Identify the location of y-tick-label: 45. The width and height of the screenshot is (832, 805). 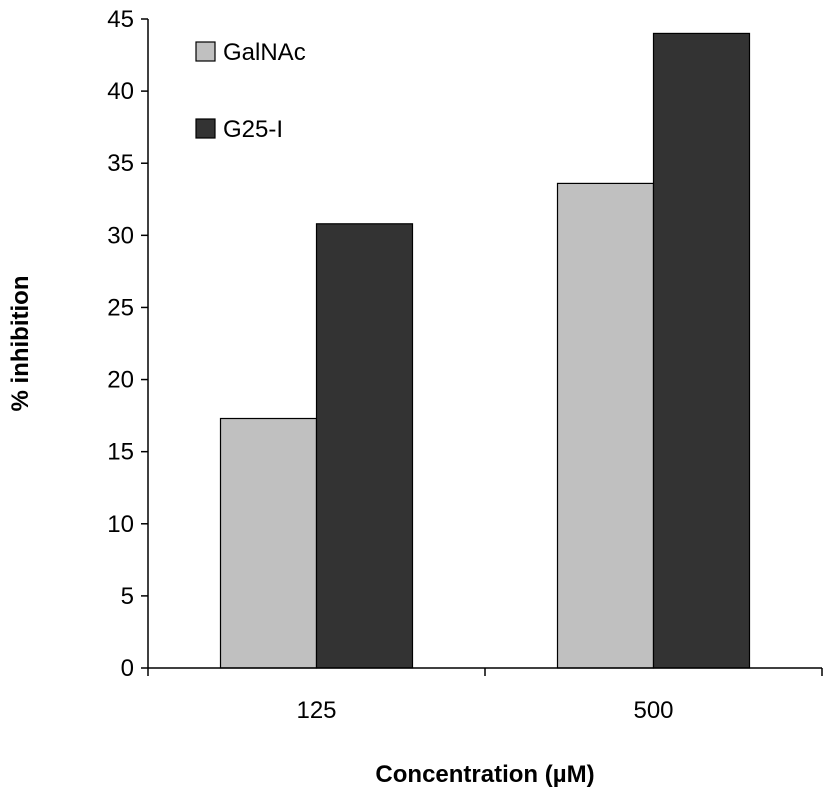
(120, 19).